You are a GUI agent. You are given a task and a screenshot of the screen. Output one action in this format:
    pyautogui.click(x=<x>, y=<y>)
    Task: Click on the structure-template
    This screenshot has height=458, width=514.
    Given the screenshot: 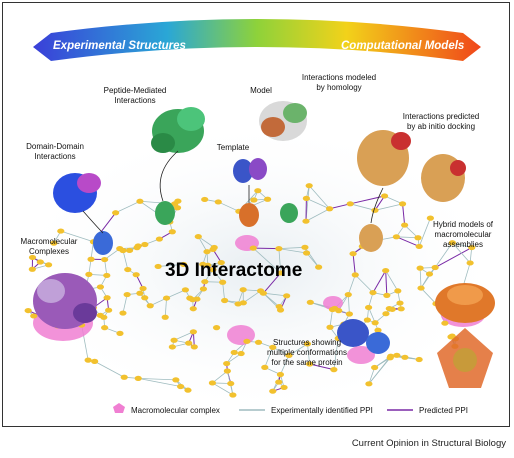 What is the action you would take?
    pyautogui.click(x=265, y=192)
    